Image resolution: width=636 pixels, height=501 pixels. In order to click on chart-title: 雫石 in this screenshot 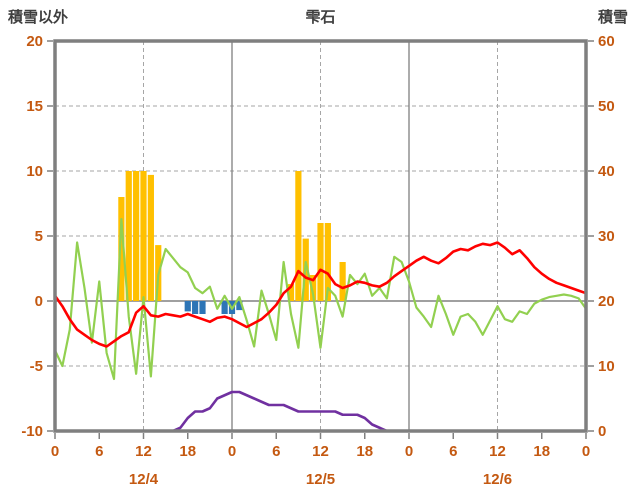, I will do `click(320, 17)`.